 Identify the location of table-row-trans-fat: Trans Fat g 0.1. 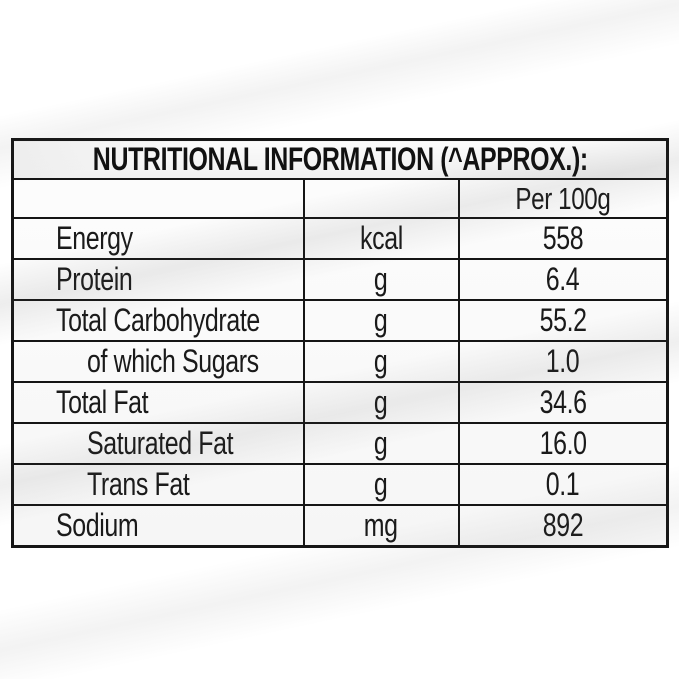
(340, 484).